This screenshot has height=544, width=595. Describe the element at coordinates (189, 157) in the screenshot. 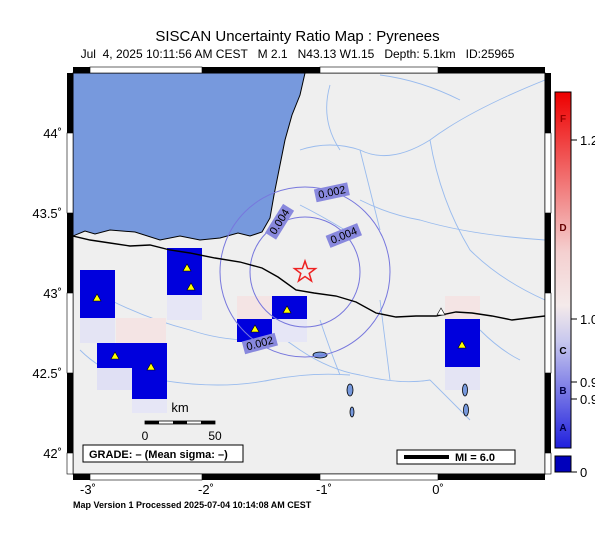

I see `sea-area` at that location.